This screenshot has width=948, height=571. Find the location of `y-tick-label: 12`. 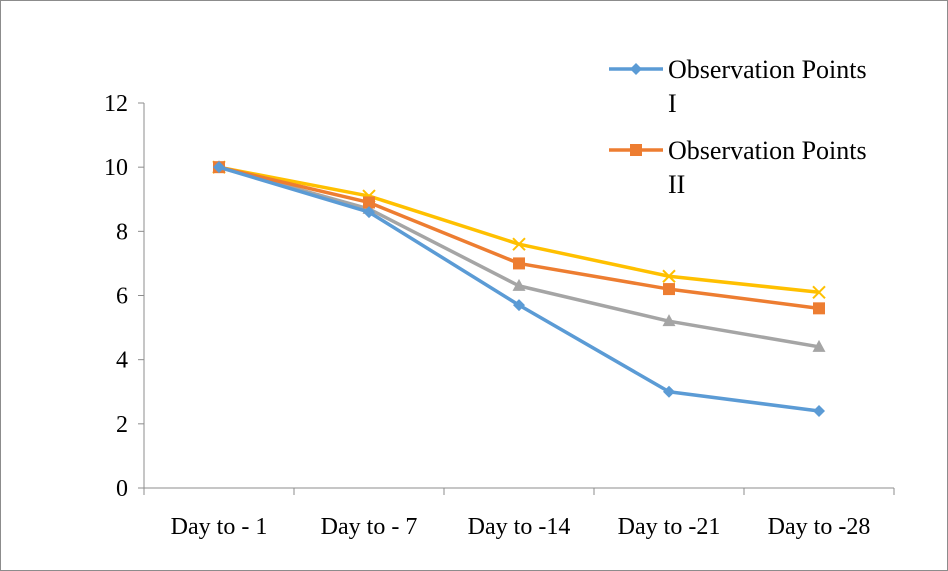

y-tick-label: 12 is located at coordinates (116, 104).